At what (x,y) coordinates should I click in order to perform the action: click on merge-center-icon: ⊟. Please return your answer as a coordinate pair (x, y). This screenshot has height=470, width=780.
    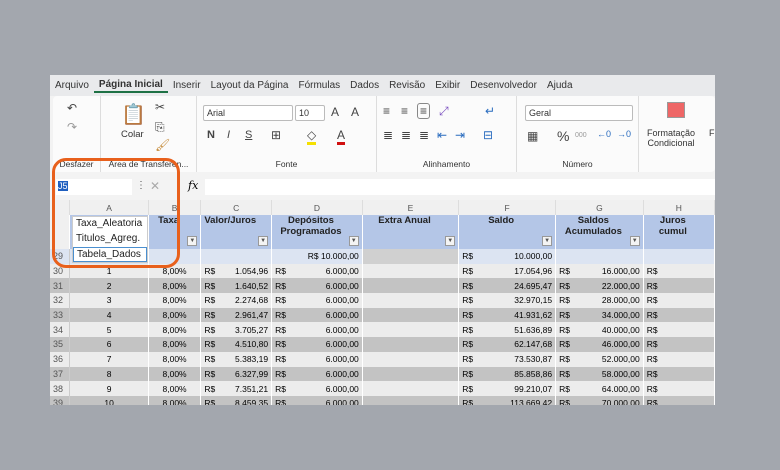
    Looking at the image, I should click on (488, 135).